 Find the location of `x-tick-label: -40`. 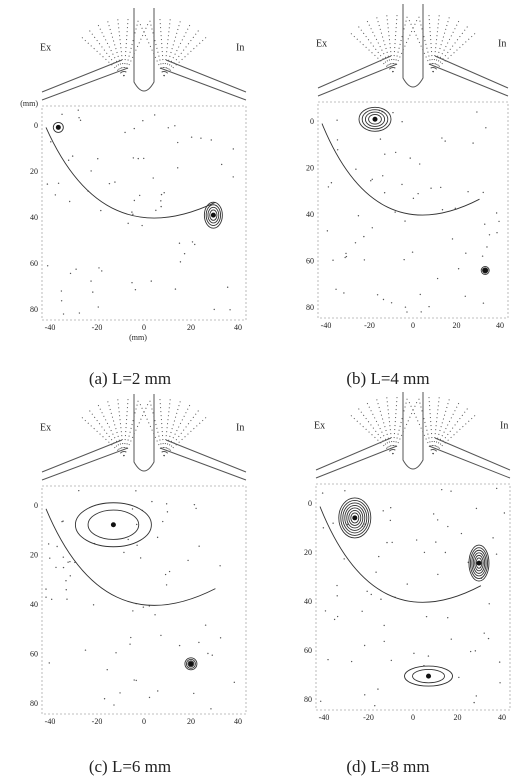

x-tick-label: -40 is located at coordinates (50, 721).